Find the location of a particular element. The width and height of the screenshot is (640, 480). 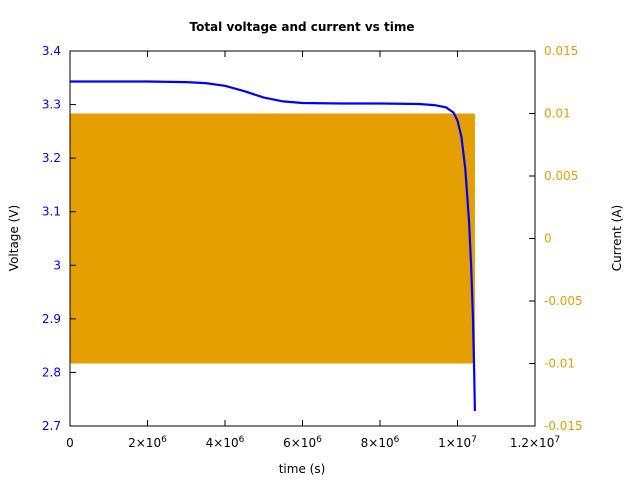

y2-axis-label: Current (A) is located at coordinates (617, 238).